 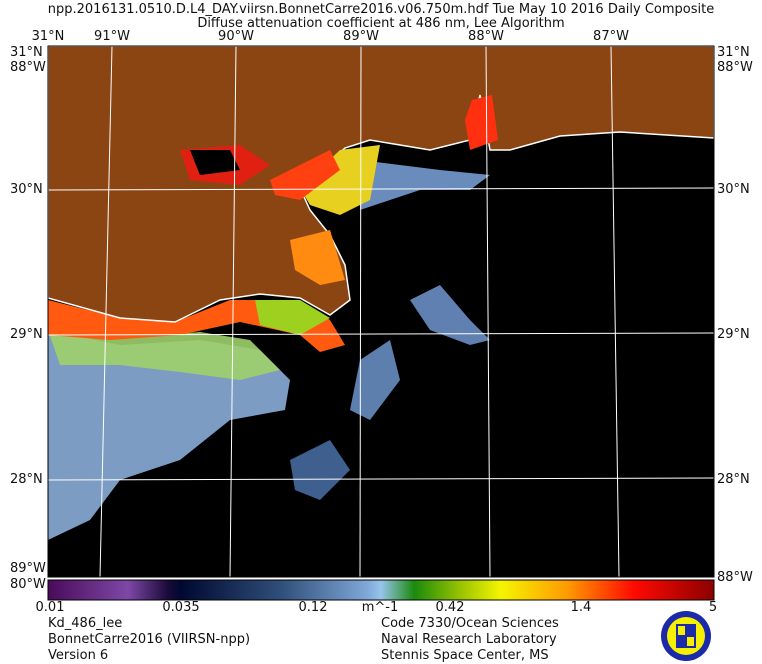 What do you see at coordinates (149, 639) in the screenshot?
I see `dataset-name: BonnetCarre2016 (VIIRSN-npp)` at bounding box center [149, 639].